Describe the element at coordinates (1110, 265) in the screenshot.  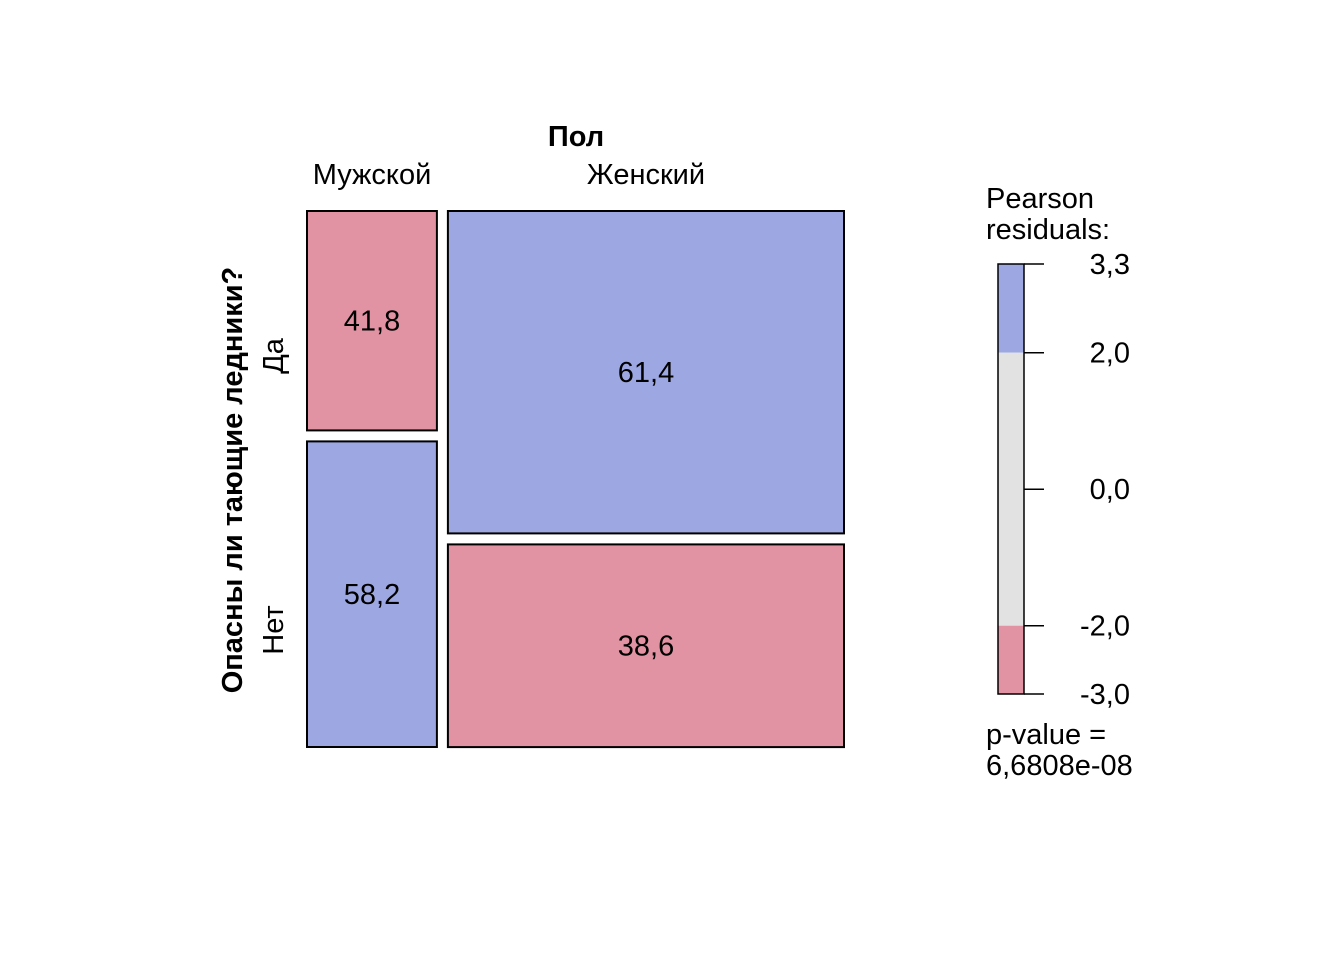
I see `legend-tick-label: 3,3` at that location.